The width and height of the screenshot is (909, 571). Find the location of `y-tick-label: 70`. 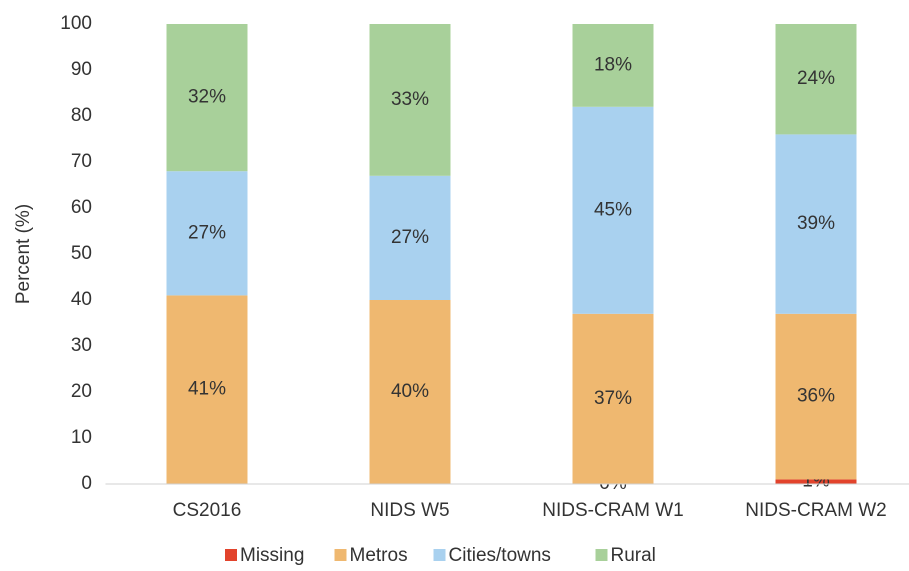

y-tick-label: 70 is located at coordinates (81, 161).